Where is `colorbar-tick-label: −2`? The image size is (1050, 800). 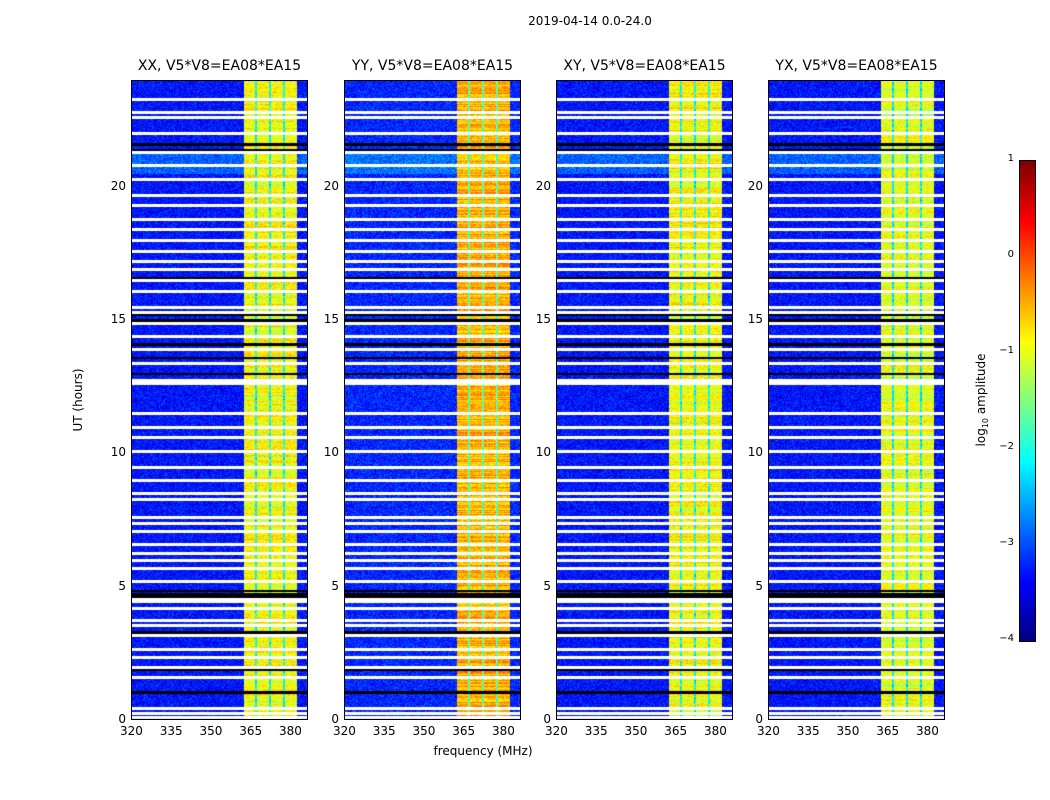 colorbar-tick-label: −2 is located at coordinates (1006, 446).